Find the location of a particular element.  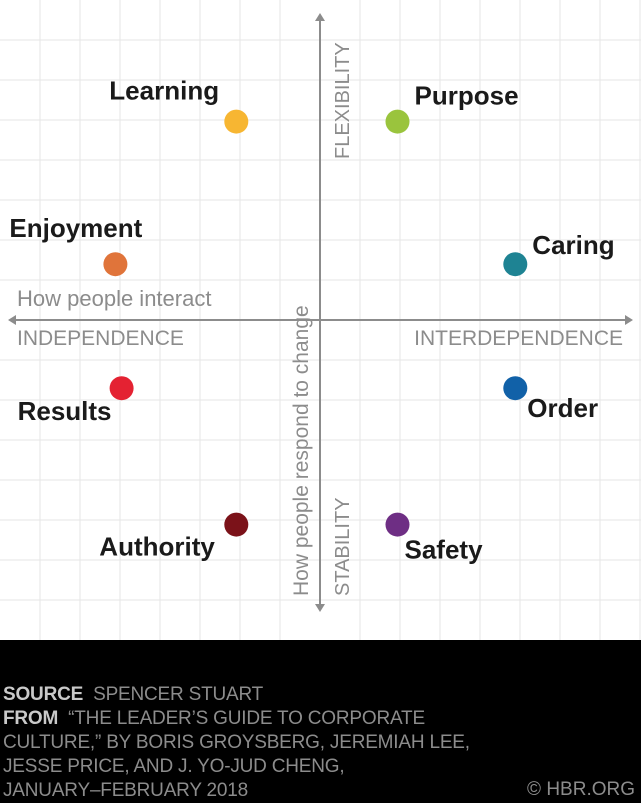

arrow-down is located at coordinates (320, 608).